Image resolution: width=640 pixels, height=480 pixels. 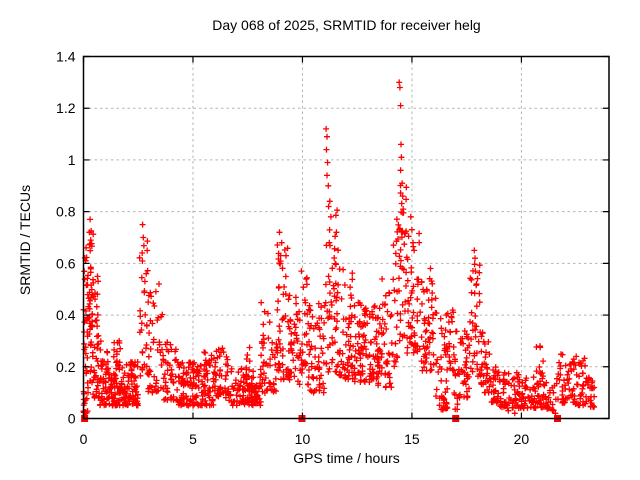 What do you see at coordinates (66, 263) in the screenshot?
I see `y-tick-label: 0.6` at bounding box center [66, 263].